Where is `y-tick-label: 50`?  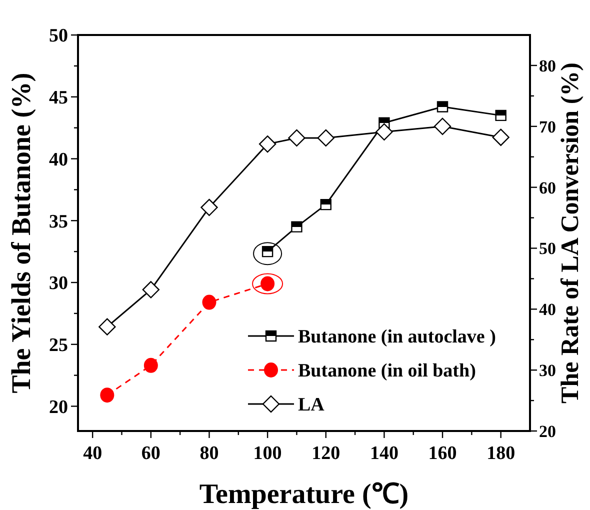
y-tick-label: 50 is located at coordinates (58, 36).